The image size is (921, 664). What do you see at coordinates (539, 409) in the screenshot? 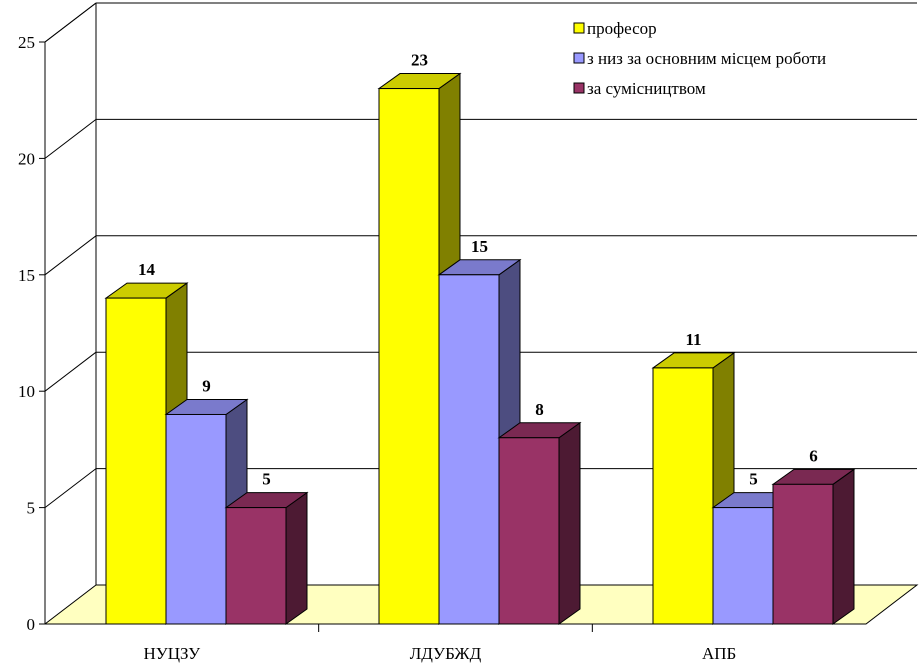
I see `data-label: 8` at bounding box center [539, 409].